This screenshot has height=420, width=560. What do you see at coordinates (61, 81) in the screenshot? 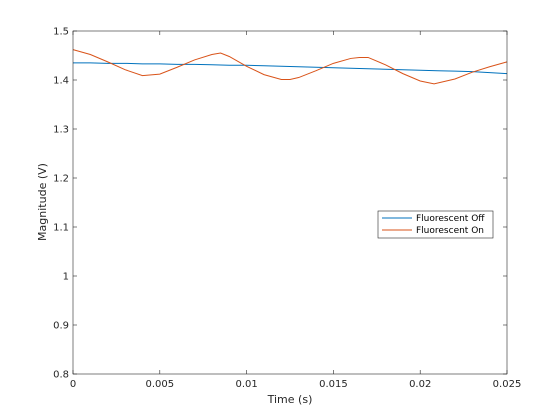
I see `y-tick-label: 1.4` at bounding box center [61, 81].